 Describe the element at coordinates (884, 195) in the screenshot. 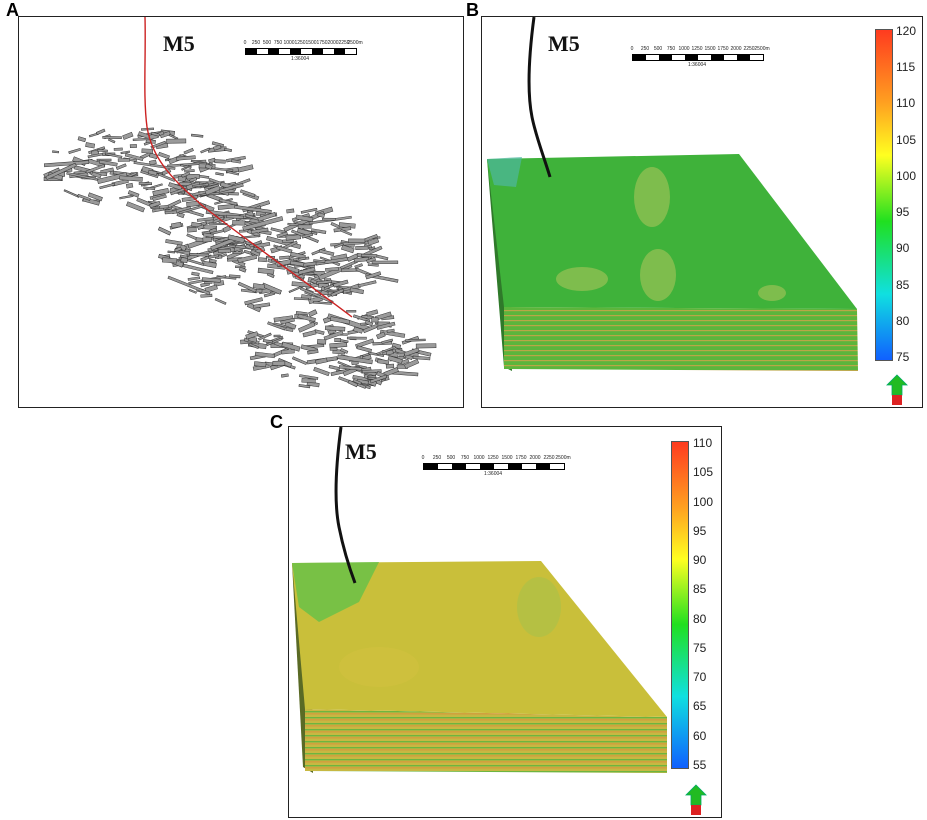

I see `colorbar-b` at that location.